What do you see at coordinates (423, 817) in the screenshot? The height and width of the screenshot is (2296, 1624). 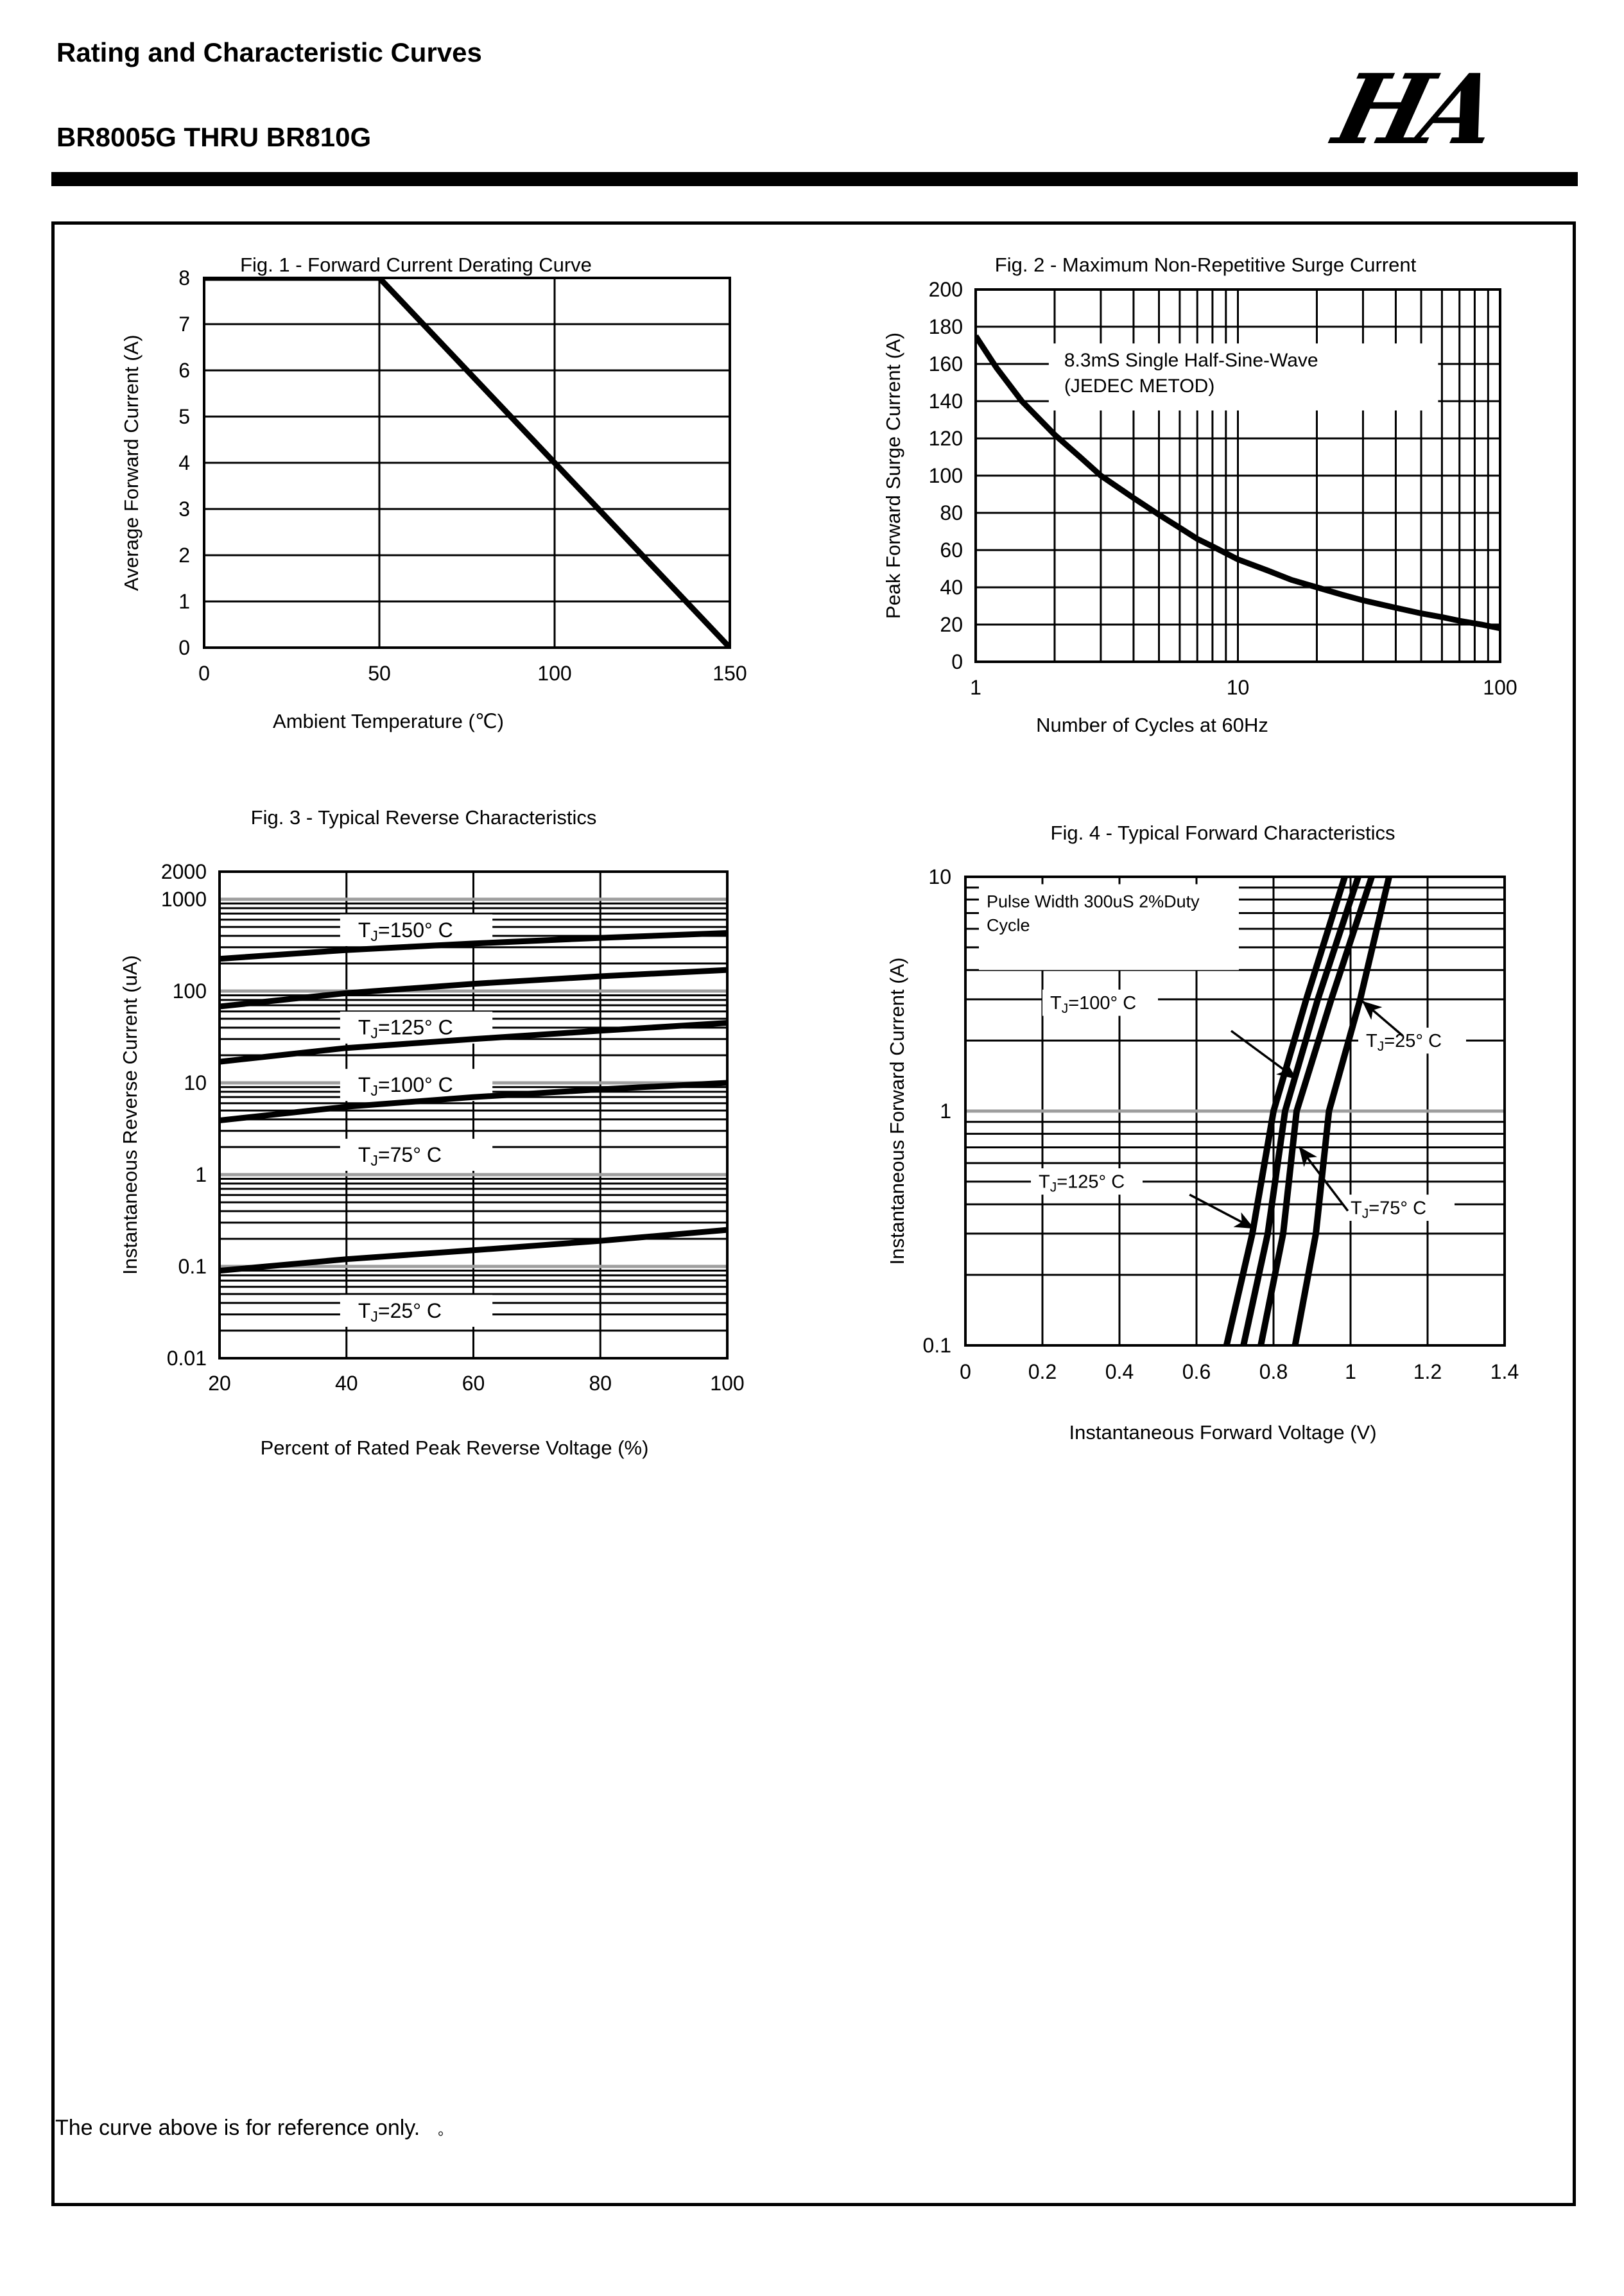 I see `fig3-title: Fig. 3 - Typical Reverse Characteristics` at bounding box center [423, 817].